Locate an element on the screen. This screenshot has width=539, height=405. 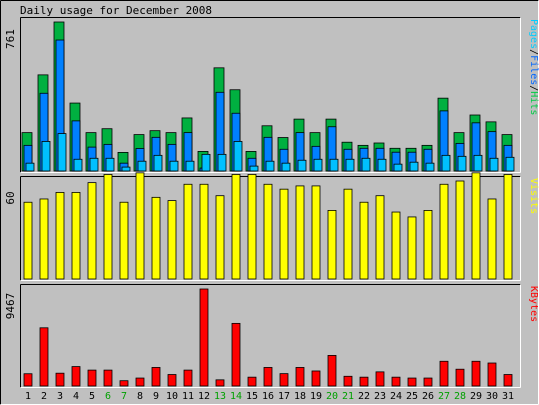
day-label-20: 20 is located at coordinates (332, 396).